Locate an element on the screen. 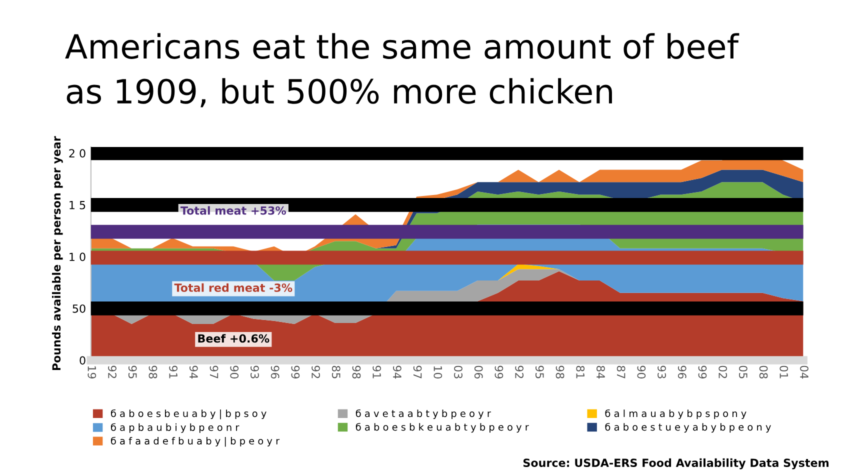 The image size is (842, 474). ref-line-label: Beef +0.6% is located at coordinates (234, 338).